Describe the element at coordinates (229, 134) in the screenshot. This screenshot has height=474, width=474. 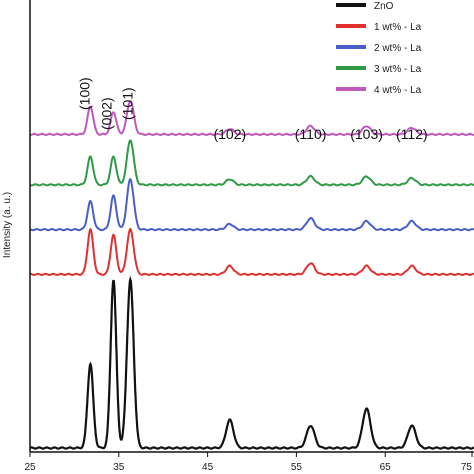
I see `peak-label-102: (102)` at that location.